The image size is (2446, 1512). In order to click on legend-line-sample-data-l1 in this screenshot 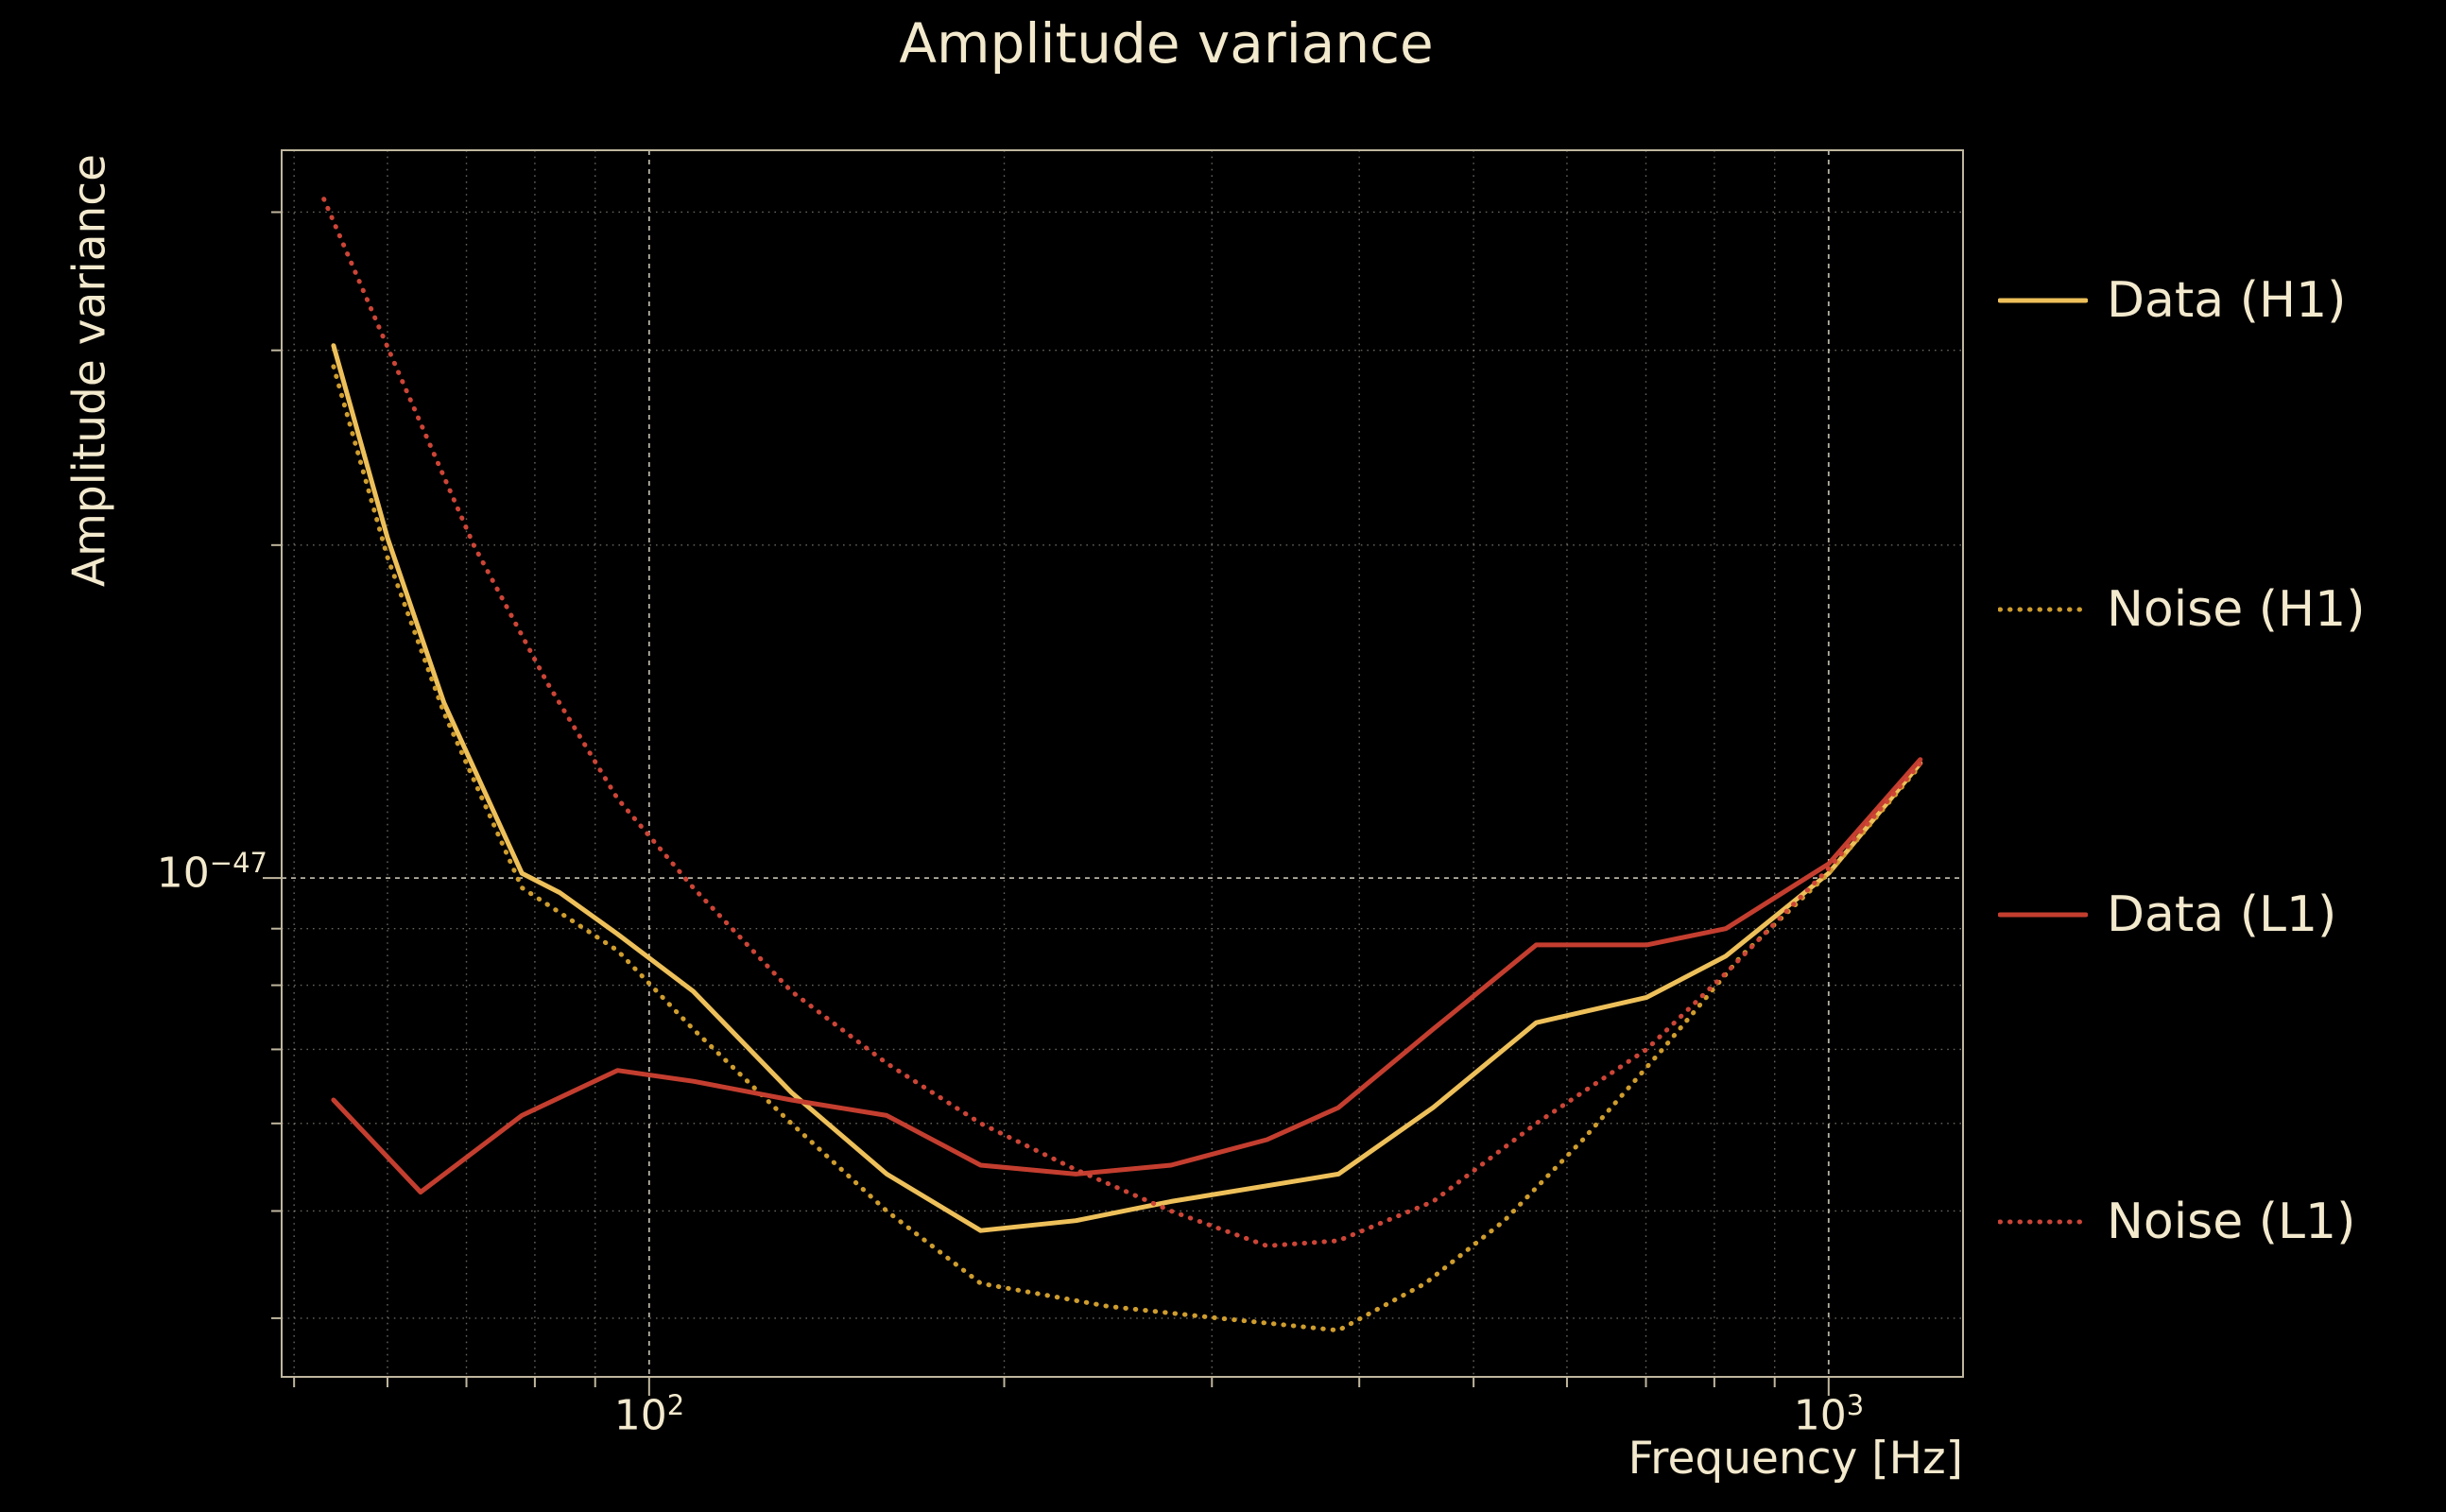, I will do `click(2043, 915)`.